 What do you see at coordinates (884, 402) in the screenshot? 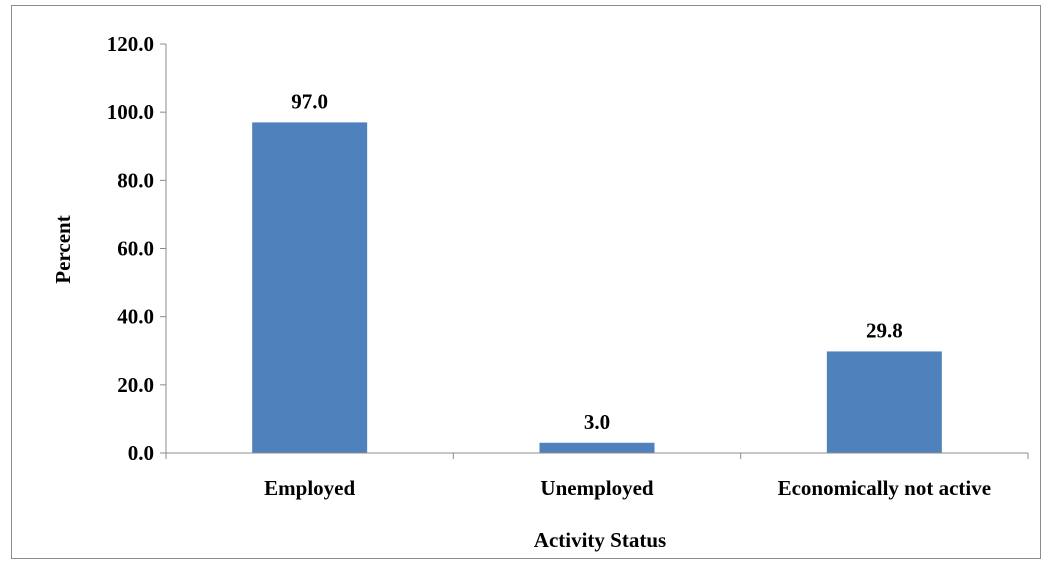
I see `bar-economically-not-active` at bounding box center [884, 402].